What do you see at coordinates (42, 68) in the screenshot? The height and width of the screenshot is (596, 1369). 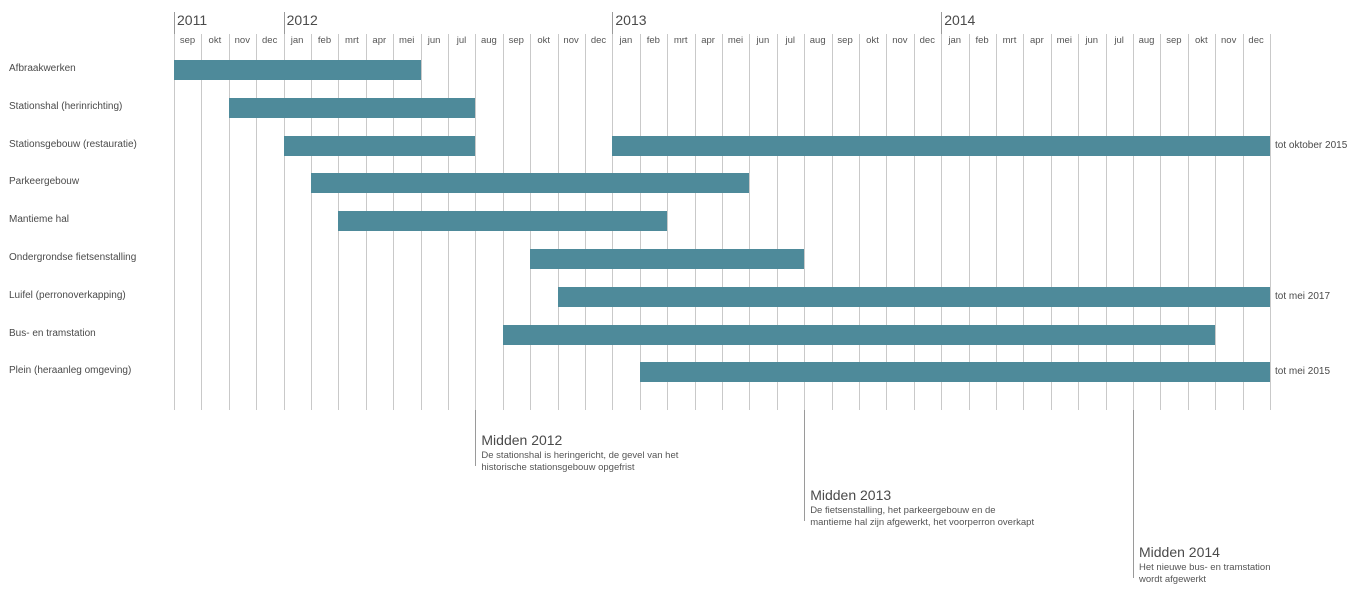 I see `task-label: Afbraakwerken` at bounding box center [42, 68].